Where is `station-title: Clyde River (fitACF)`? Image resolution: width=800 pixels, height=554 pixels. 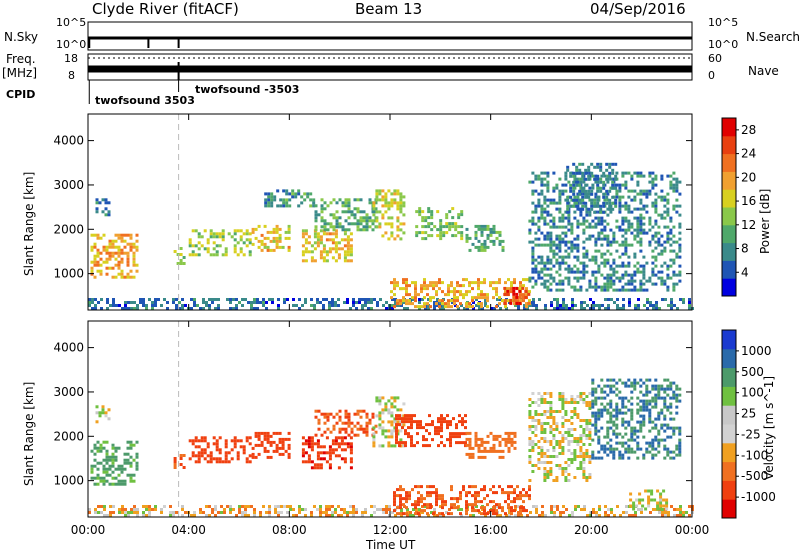
station-title: Clyde River (fitACF) is located at coordinates (165, 9).